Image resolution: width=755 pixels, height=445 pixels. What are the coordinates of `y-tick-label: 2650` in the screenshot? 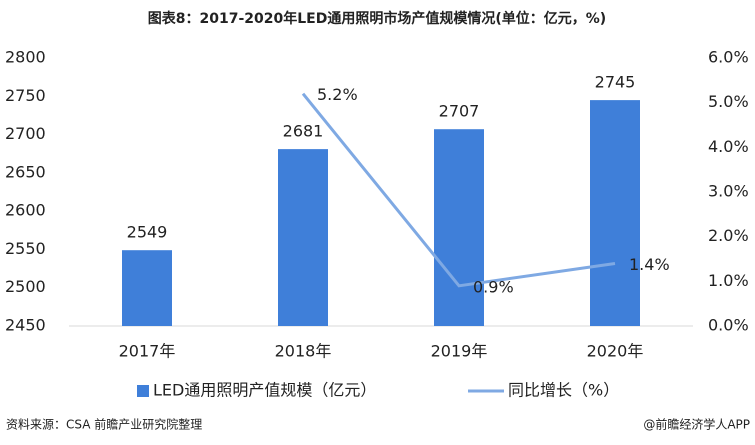 It's located at (25, 171).